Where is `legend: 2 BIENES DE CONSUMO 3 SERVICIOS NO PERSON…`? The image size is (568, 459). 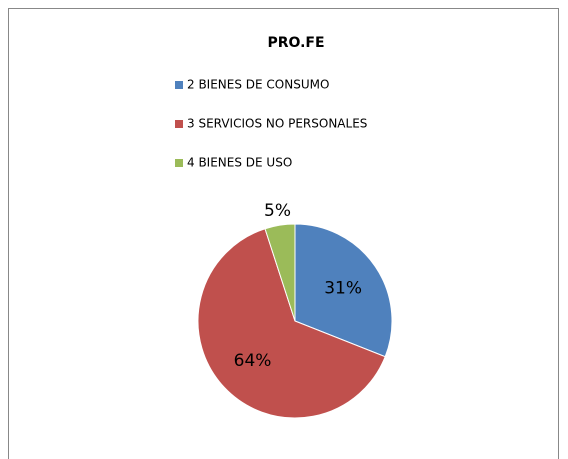
legend: 2 BIENES DE CONSUMO 3 SERVICIOS NO PERSON… is located at coordinates (271, 124).